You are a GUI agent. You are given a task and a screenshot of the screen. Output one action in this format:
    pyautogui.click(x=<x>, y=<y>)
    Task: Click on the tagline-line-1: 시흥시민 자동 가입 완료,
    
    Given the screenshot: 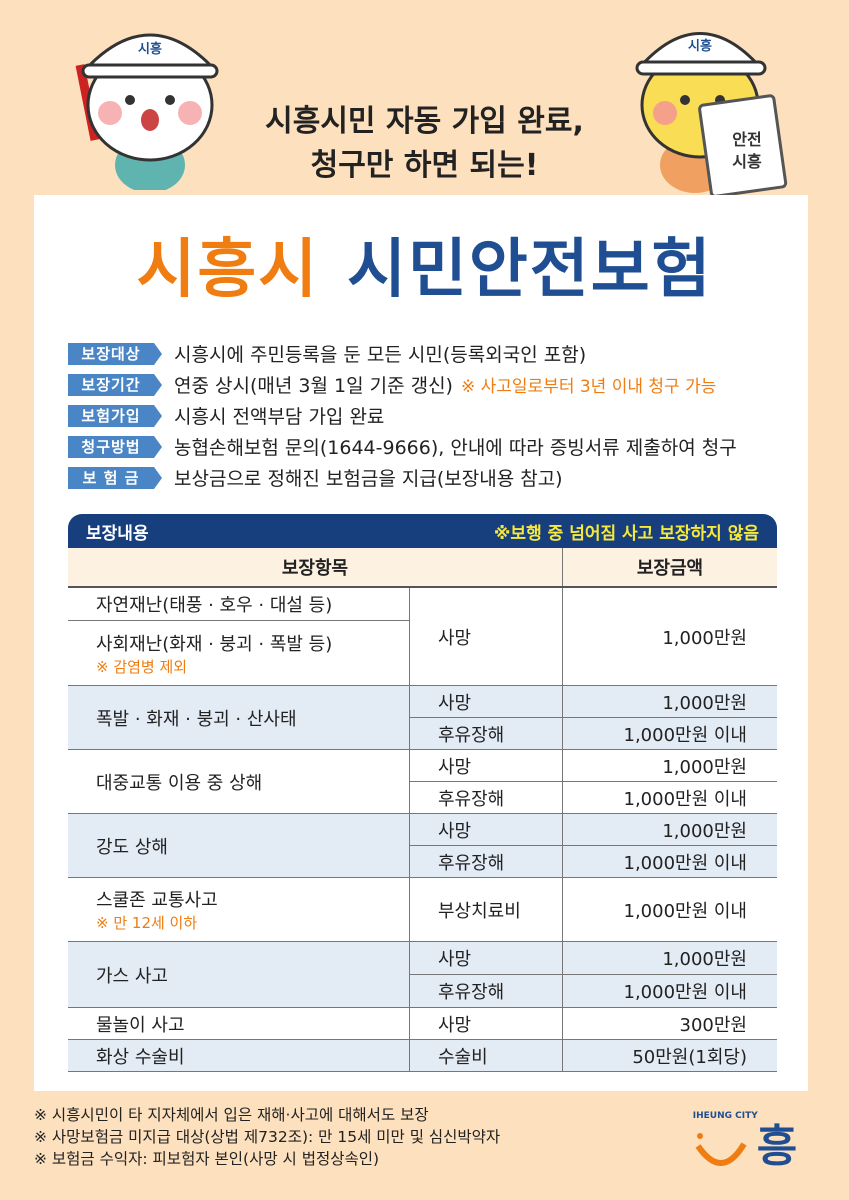 What is the action you would take?
    pyautogui.click(x=424, y=121)
    